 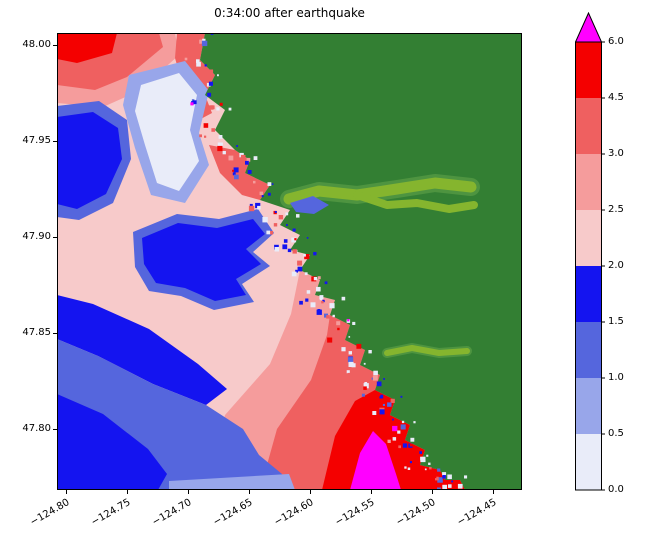 I want to click on colorbar-tick-label: 0.5, so click(x=616, y=433).